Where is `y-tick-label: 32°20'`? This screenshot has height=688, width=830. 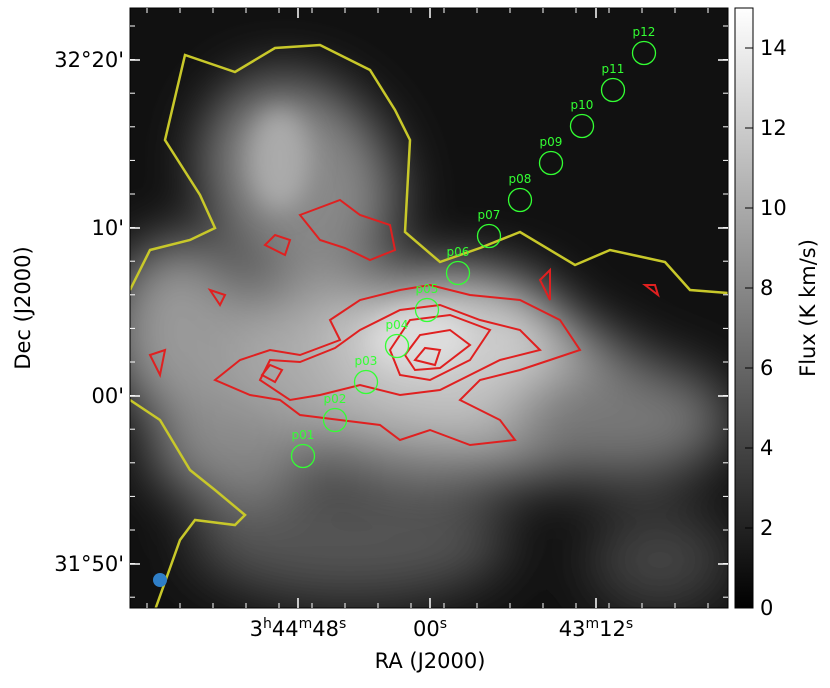
y-tick-label: 32°20' is located at coordinates (89, 60).